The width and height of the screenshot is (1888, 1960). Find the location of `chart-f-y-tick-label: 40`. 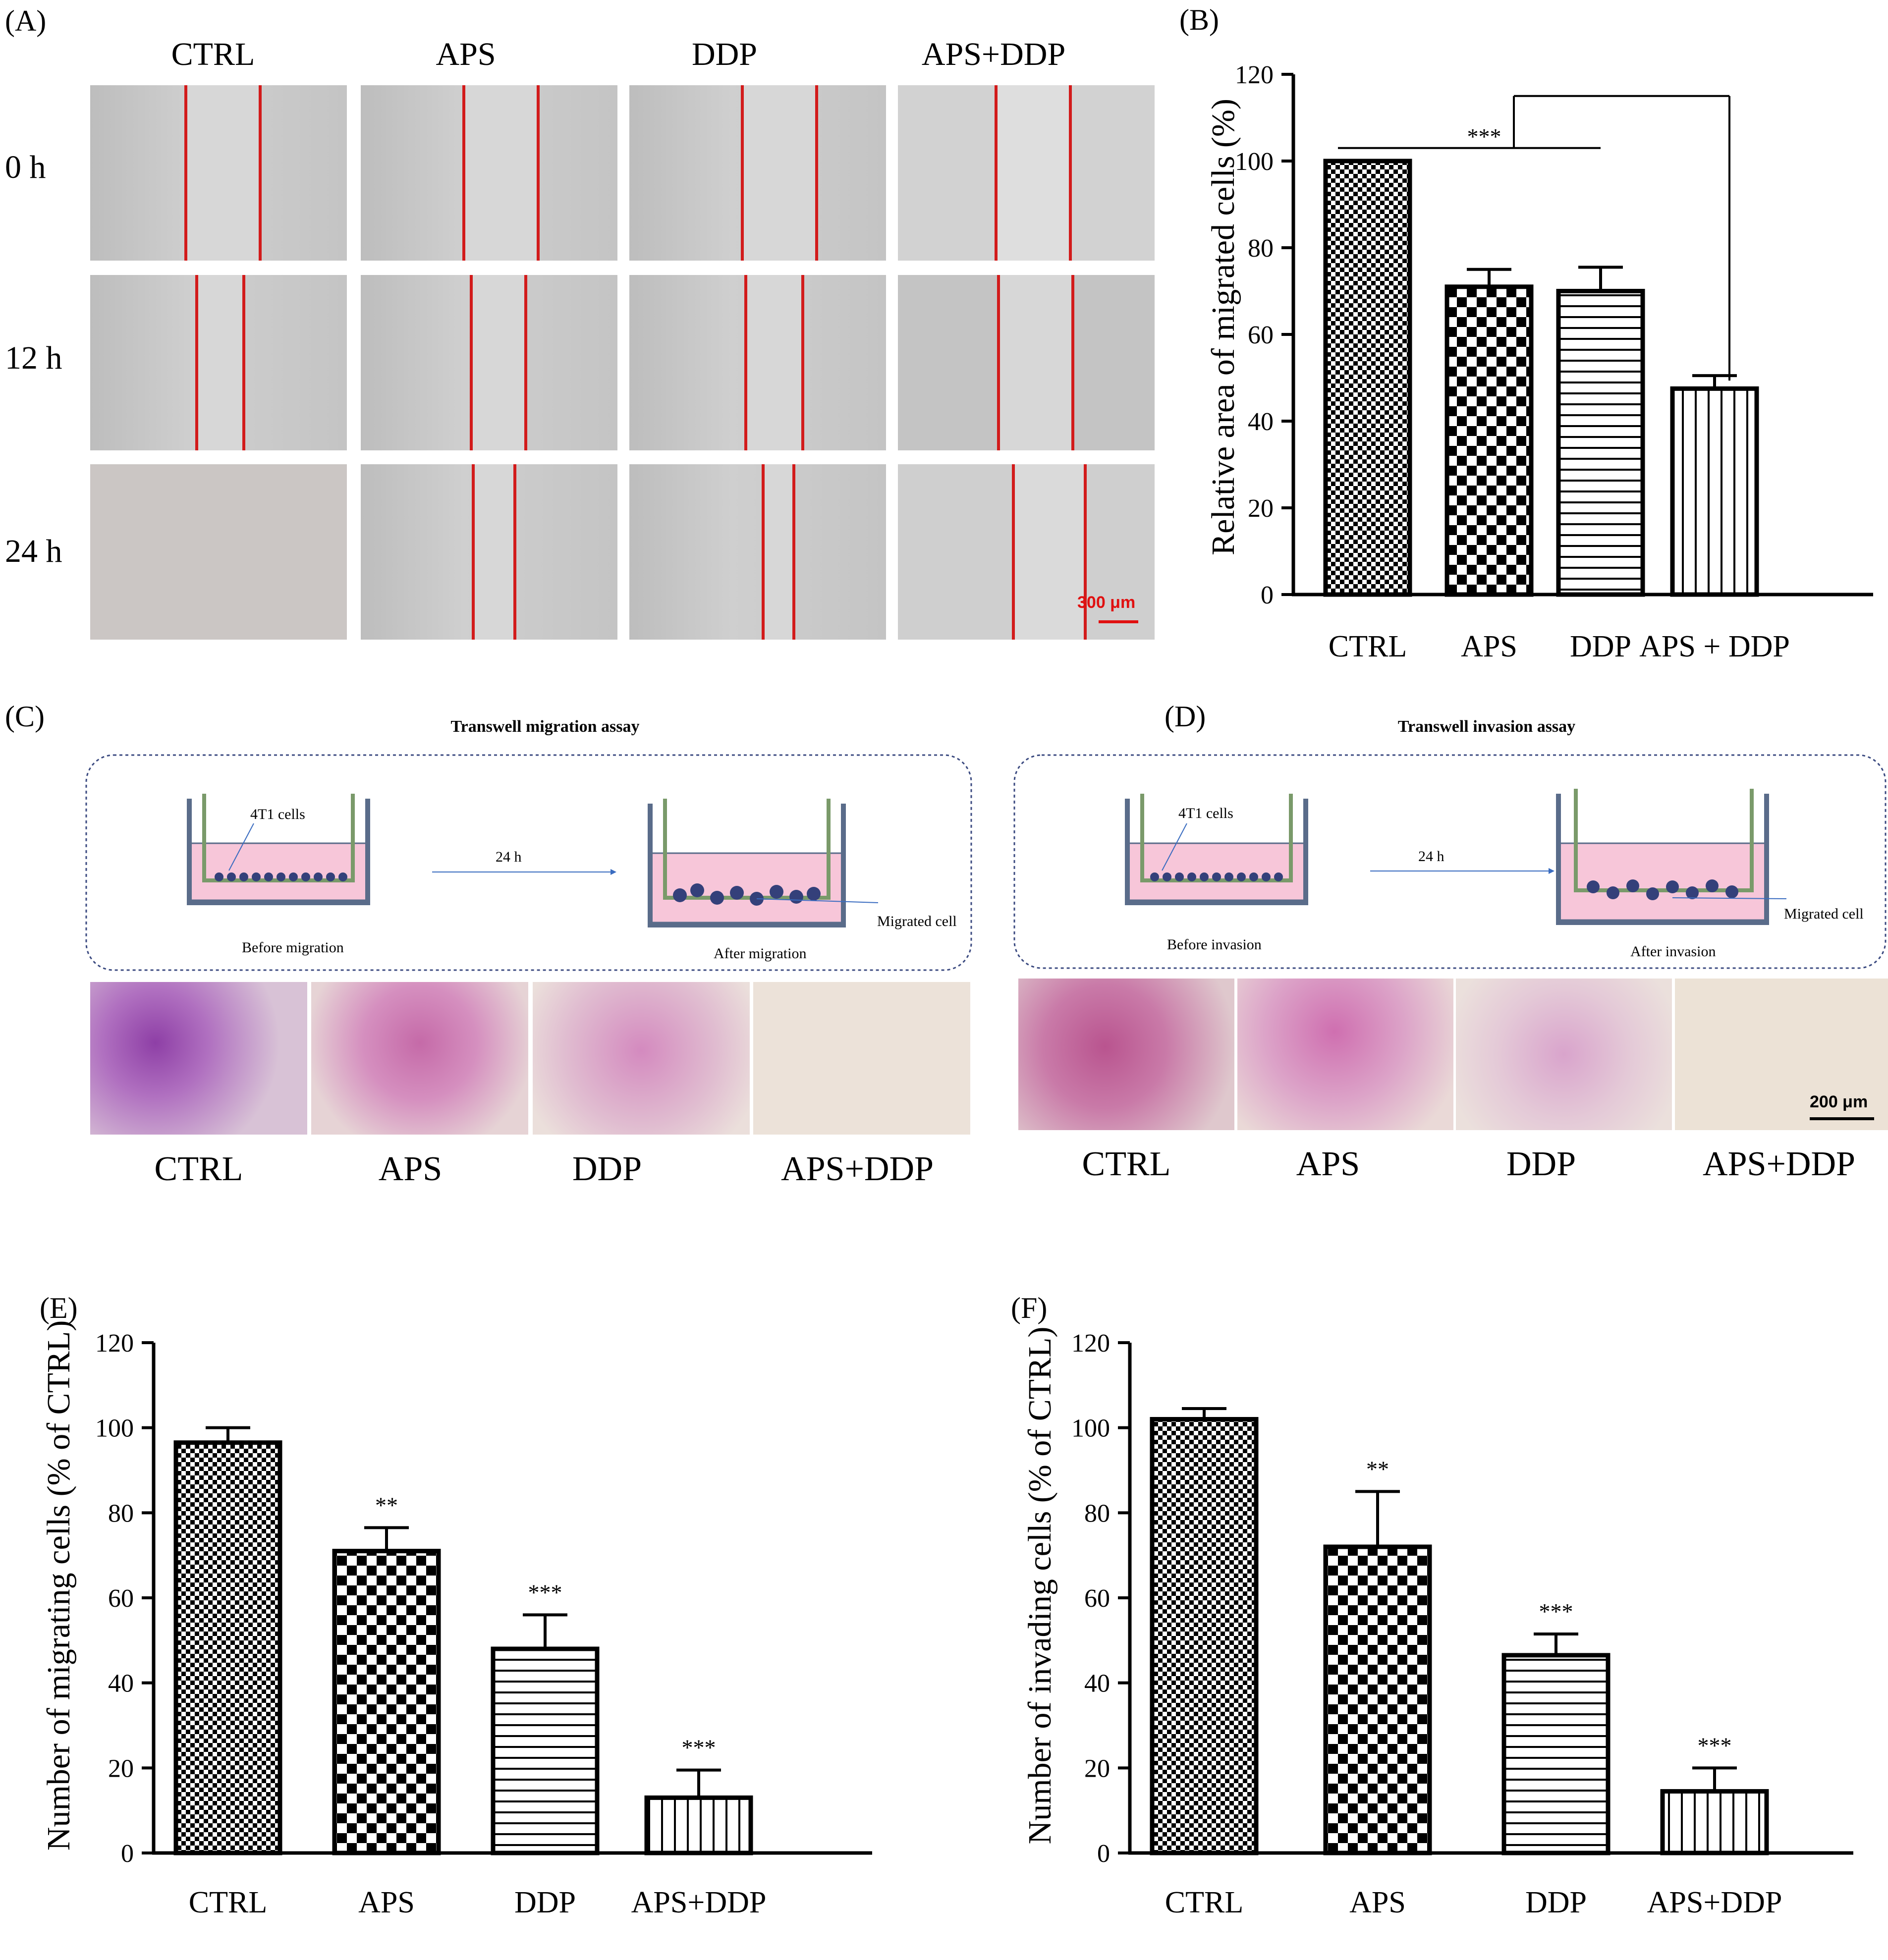

chart-f-y-tick-label: 40 is located at coordinates (1097, 1684).